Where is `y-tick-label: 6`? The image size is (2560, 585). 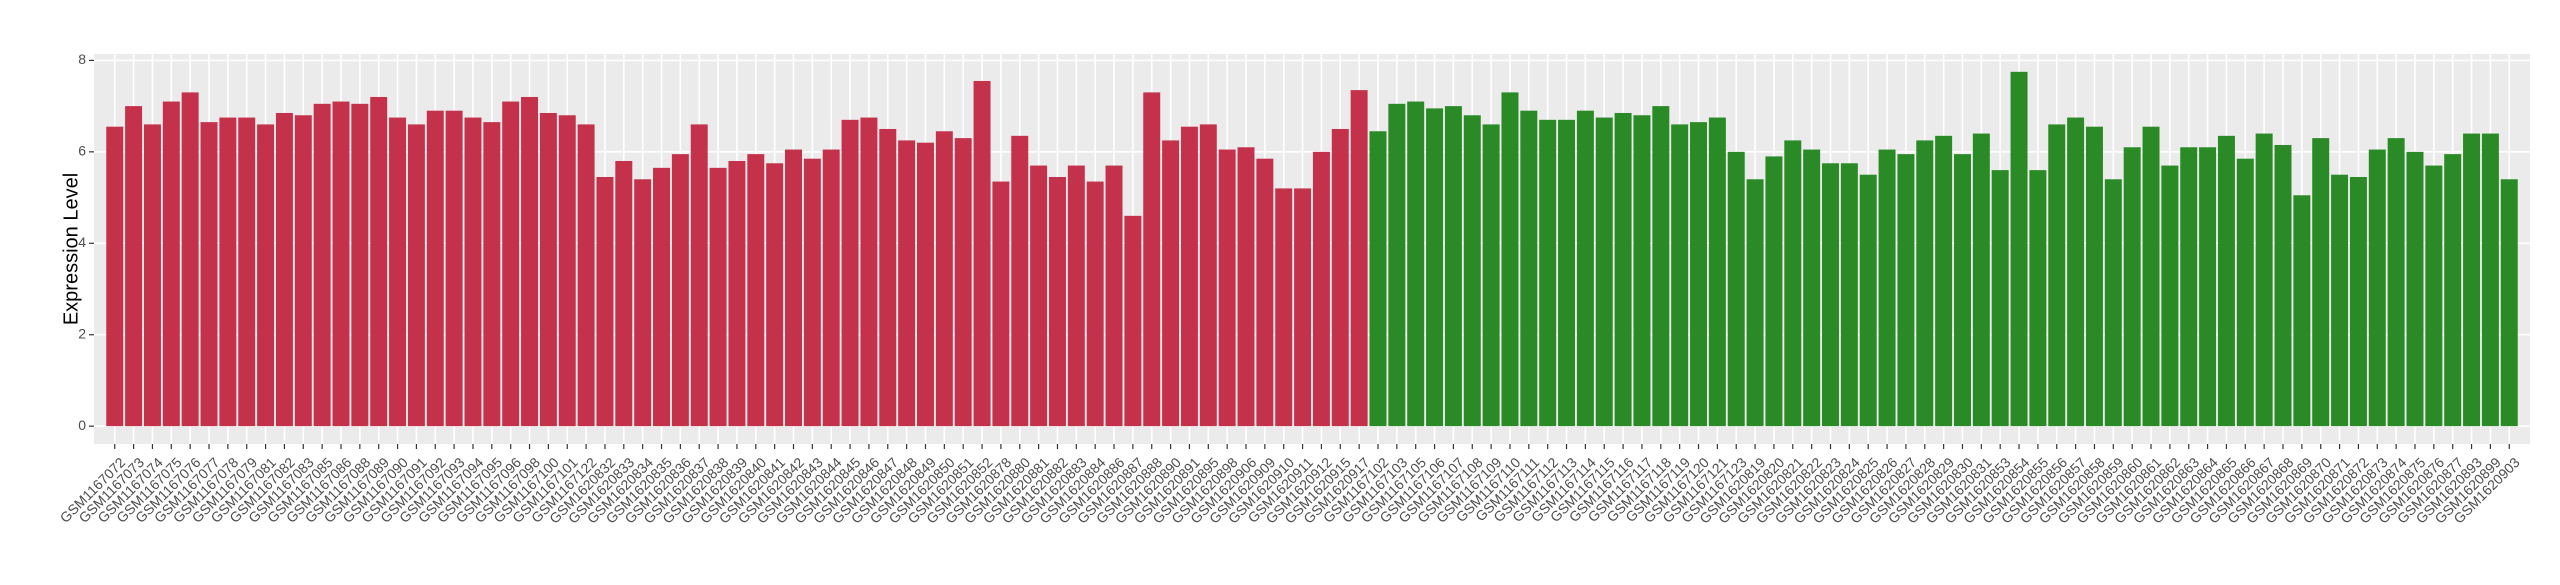 y-tick-label: 6 is located at coordinates (82, 151).